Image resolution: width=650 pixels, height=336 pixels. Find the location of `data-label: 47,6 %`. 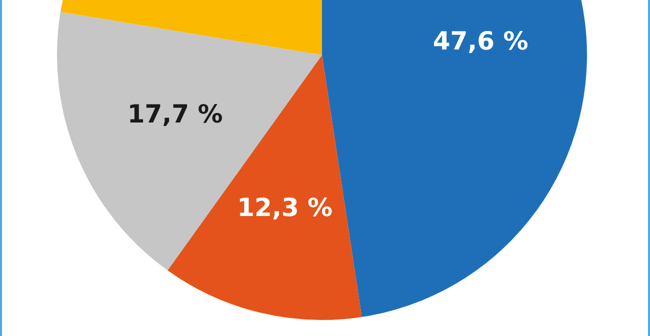

data-label: 47,6 % is located at coordinates (480, 41).